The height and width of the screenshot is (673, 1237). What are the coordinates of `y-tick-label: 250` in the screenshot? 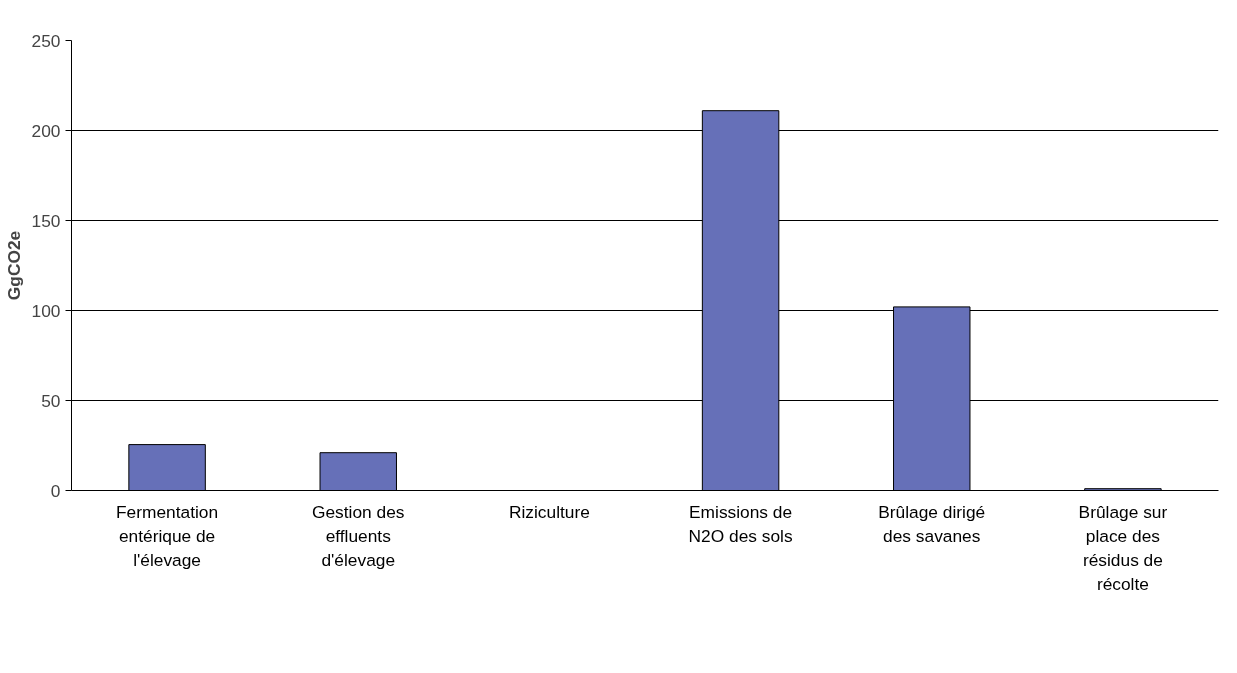 It's located at (46, 40).